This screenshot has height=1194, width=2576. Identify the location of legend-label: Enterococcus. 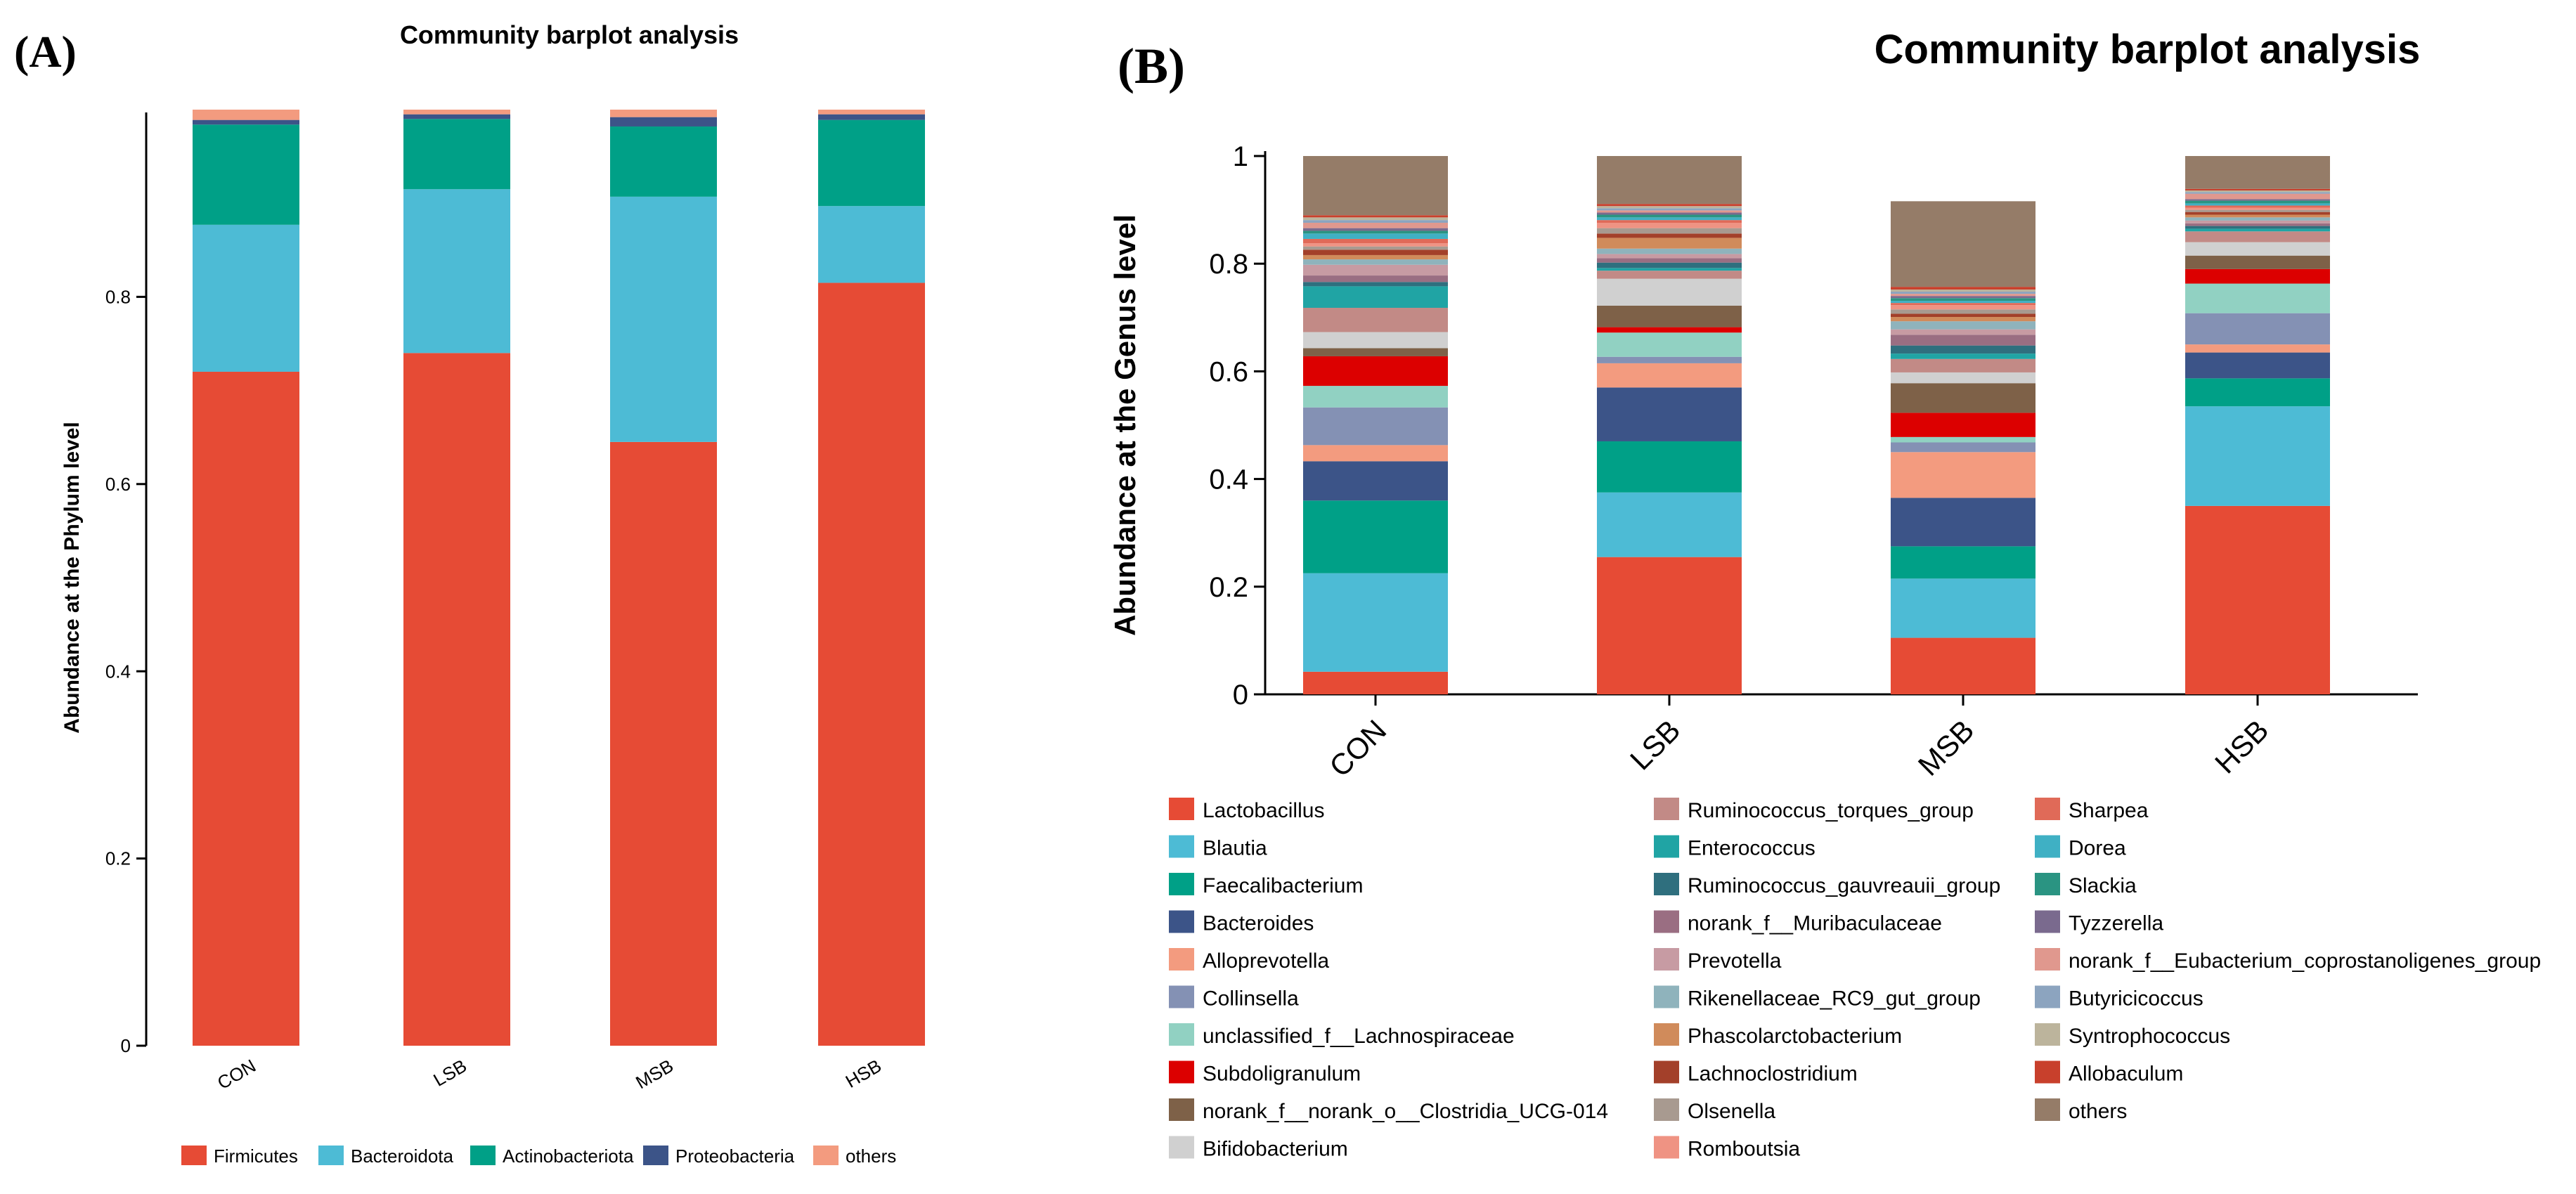
(1752, 848).